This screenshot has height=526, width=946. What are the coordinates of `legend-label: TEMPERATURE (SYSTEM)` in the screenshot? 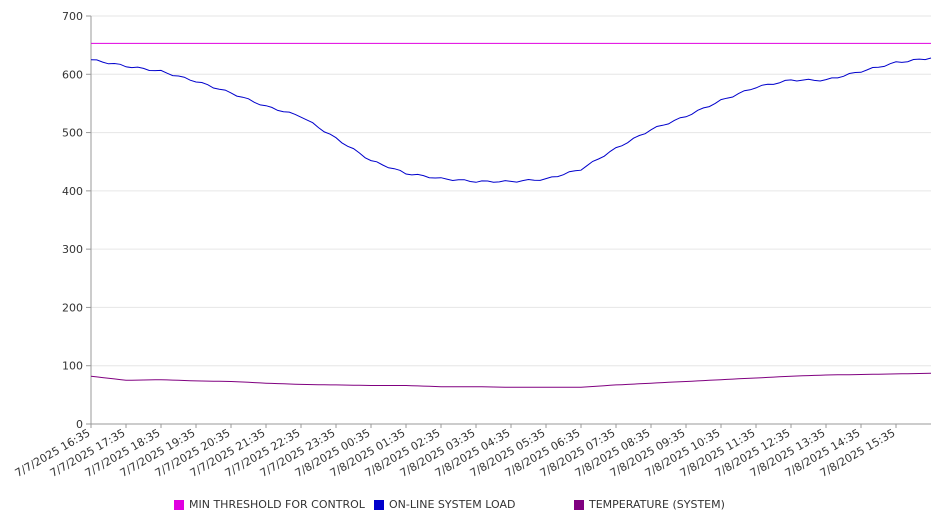 It's located at (657, 504).